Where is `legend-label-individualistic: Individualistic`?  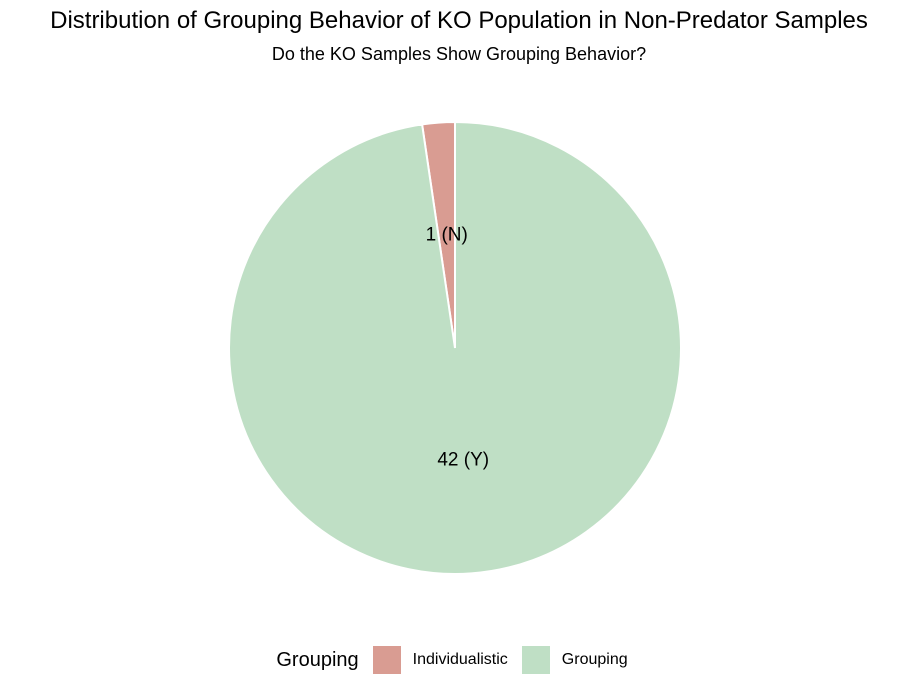
legend-label-individualistic: Individualistic is located at coordinates (460, 659).